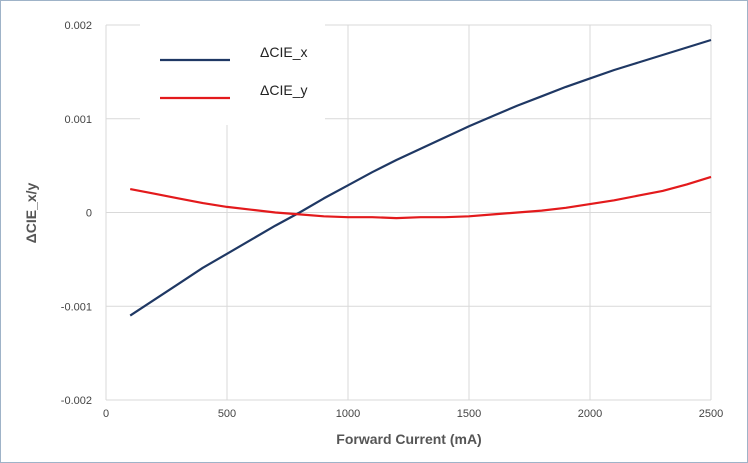 This screenshot has height=463, width=748. Describe the element at coordinates (78, 26) in the screenshot. I see `y-tick-label: 0.002` at that location.